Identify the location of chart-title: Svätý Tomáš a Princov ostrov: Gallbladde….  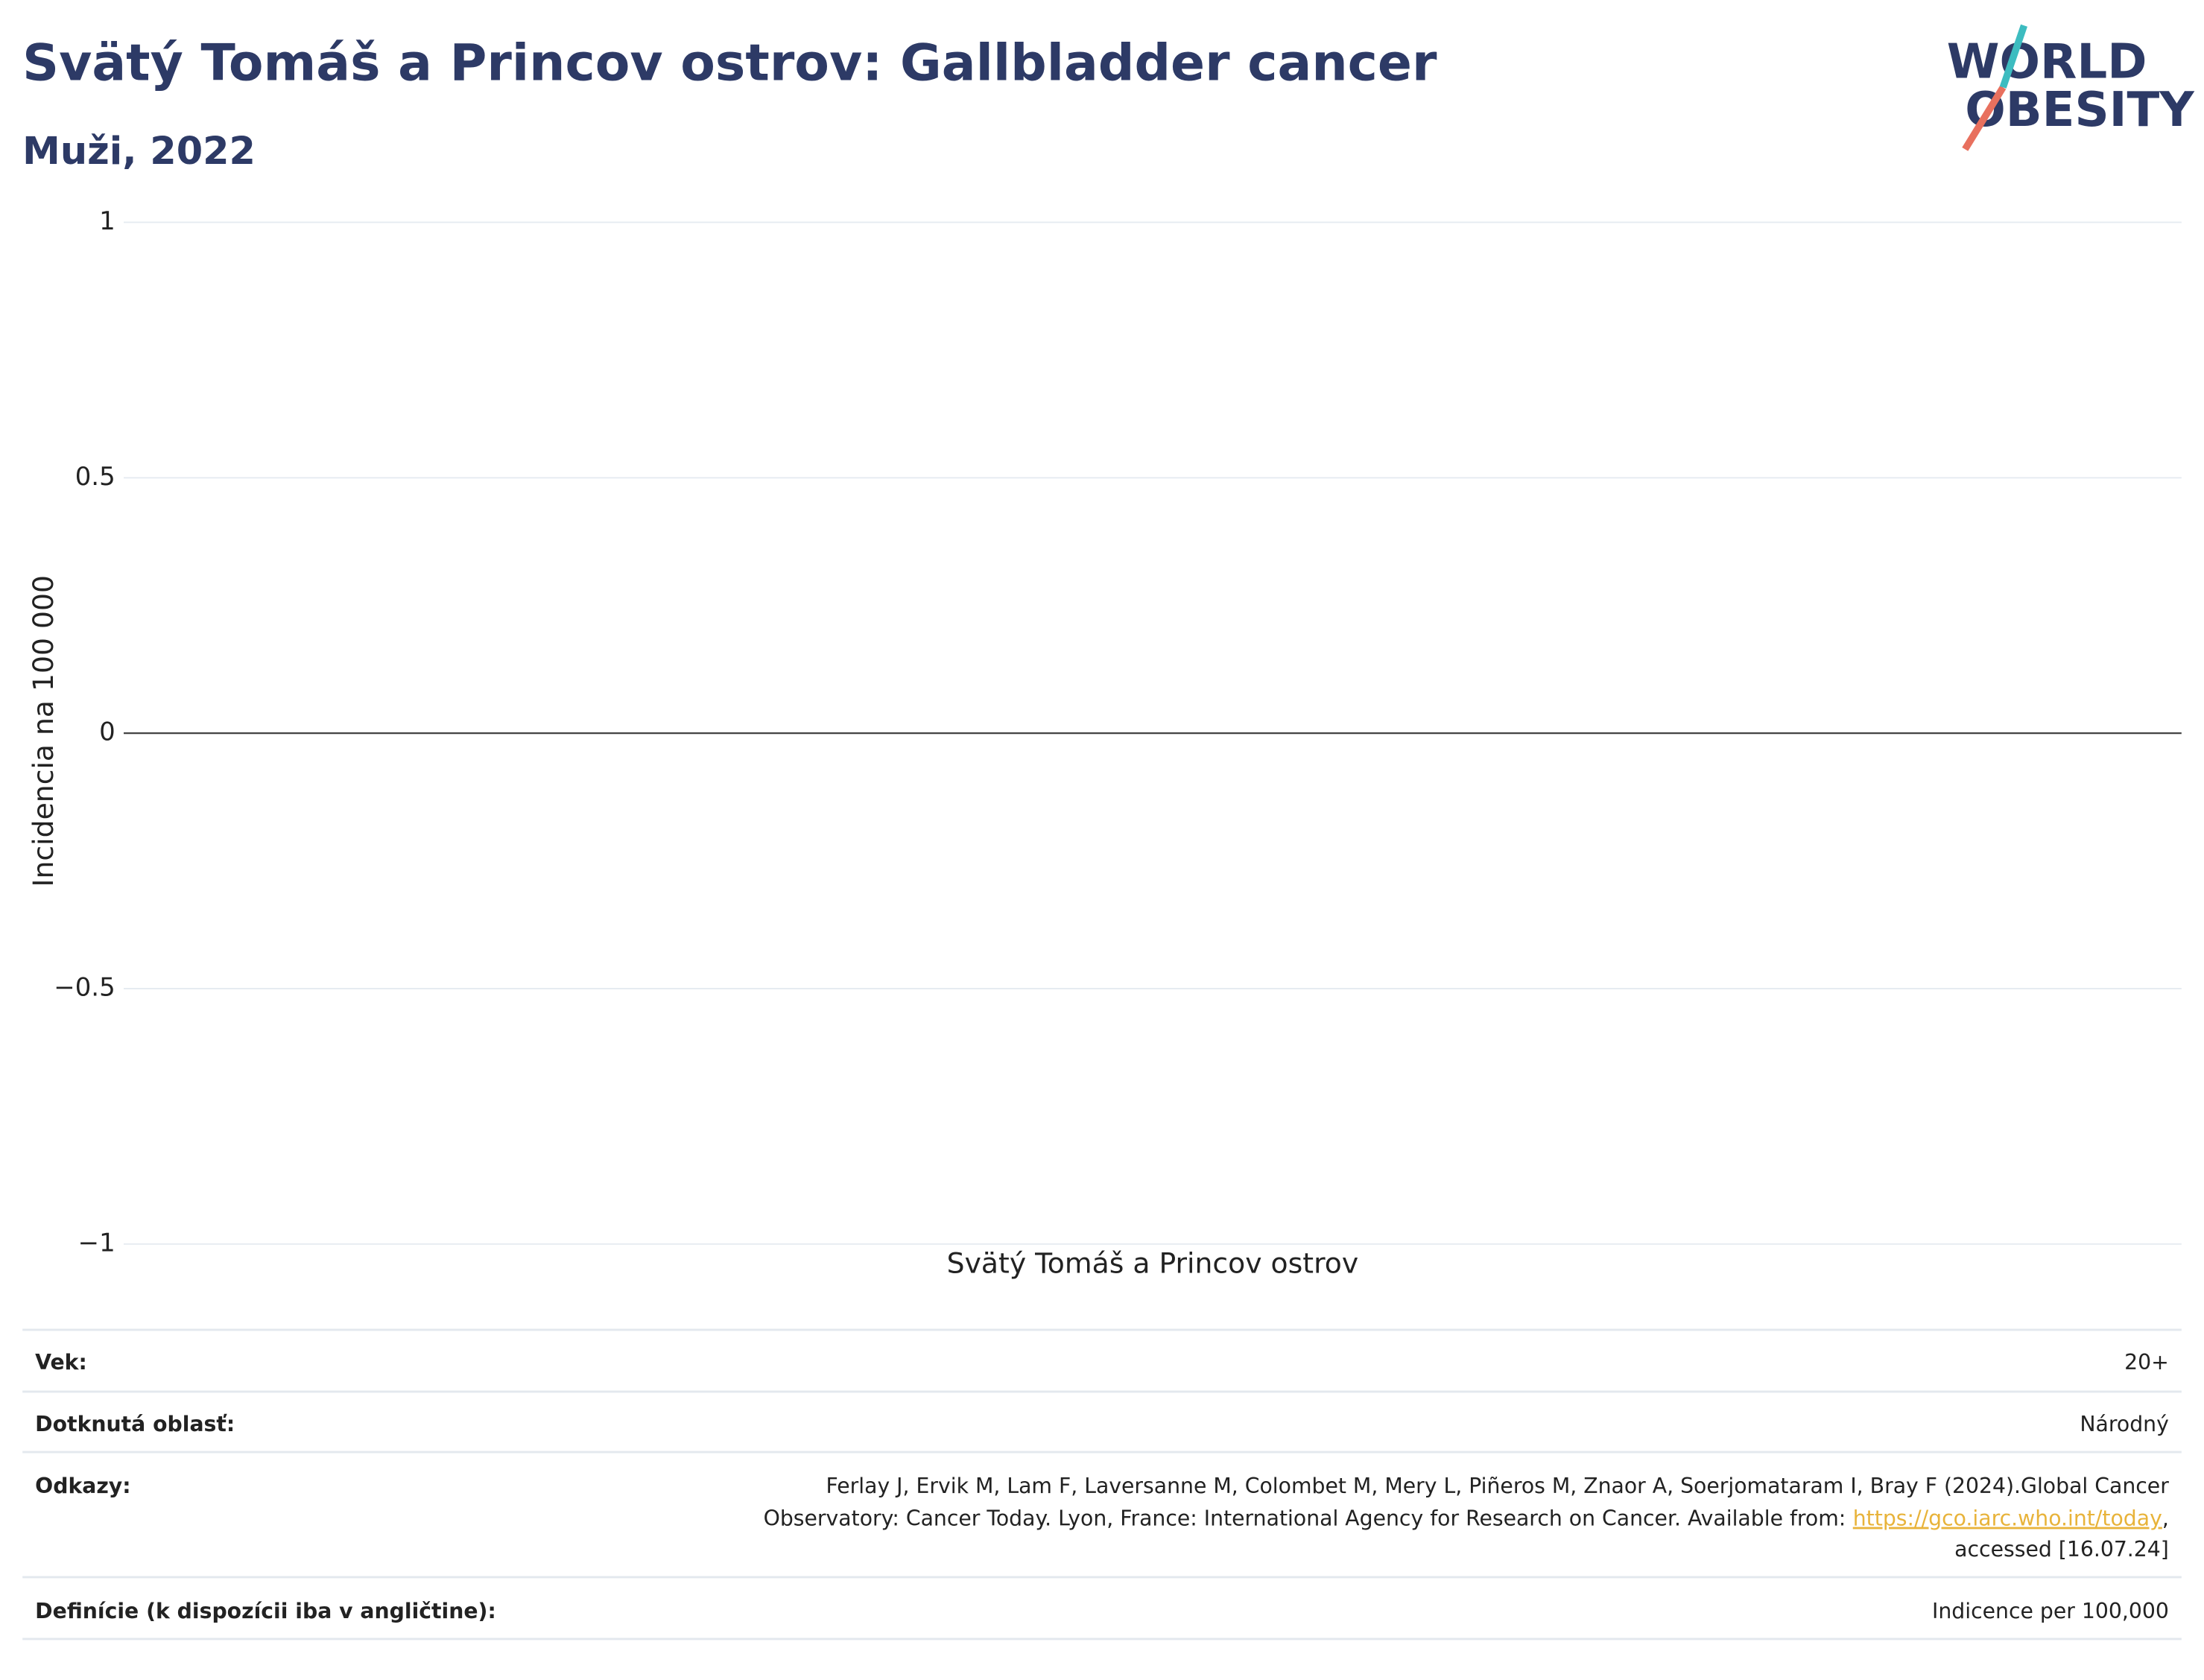
(729, 63).